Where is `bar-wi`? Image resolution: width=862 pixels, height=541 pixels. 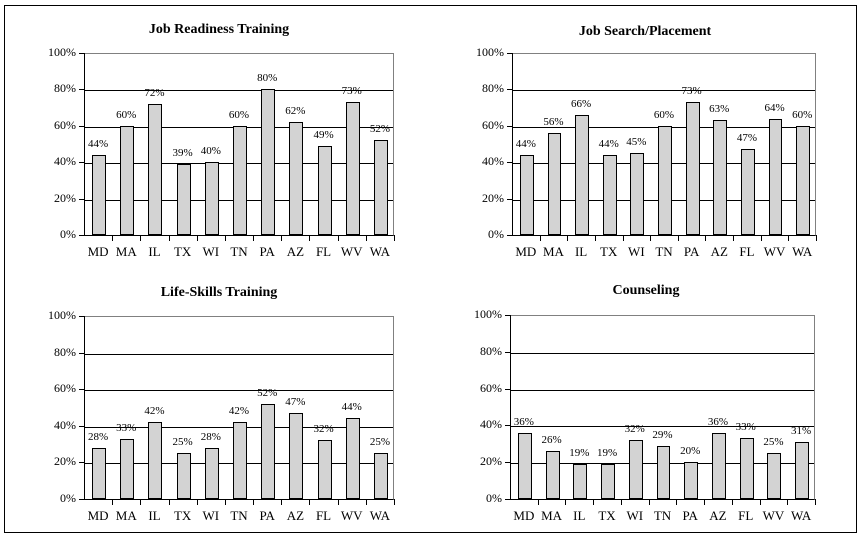
bar-wi is located at coordinates (635, 469).